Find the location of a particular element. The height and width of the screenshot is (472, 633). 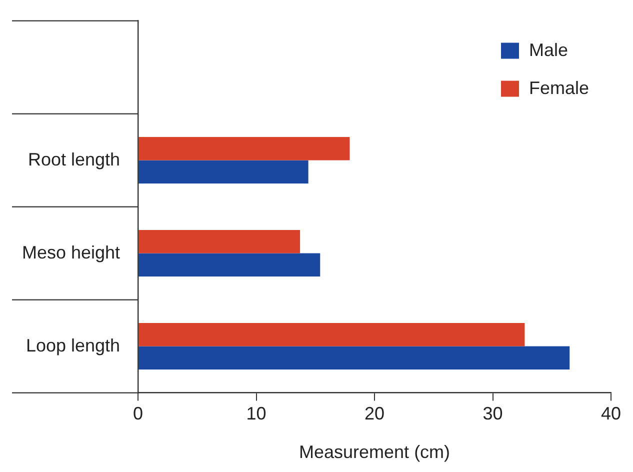

y-tick-label: Meso height is located at coordinates (71, 252).